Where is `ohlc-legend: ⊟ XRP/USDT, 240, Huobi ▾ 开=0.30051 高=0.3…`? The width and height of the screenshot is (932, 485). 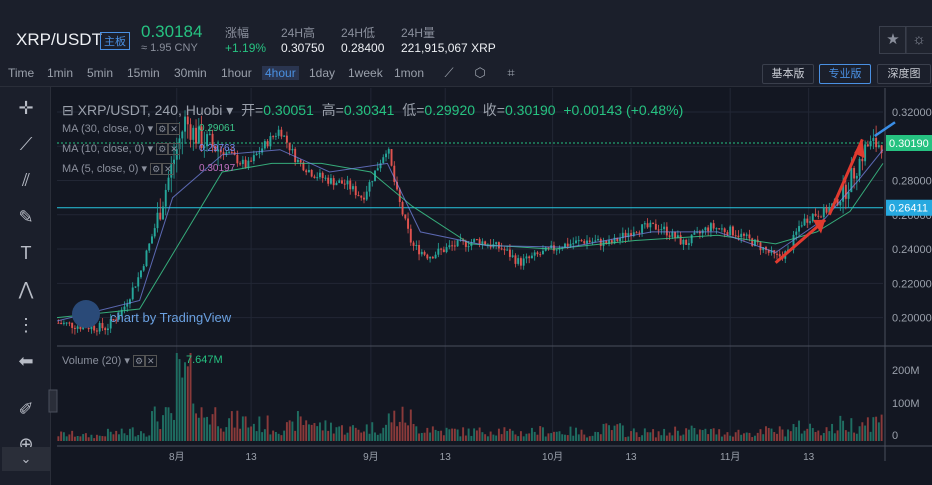 ohlc-legend: ⊟ XRP/USDT, 240, Huobi ▾ 开=0.30051 高=0.3… is located at coordinates (373, 110).